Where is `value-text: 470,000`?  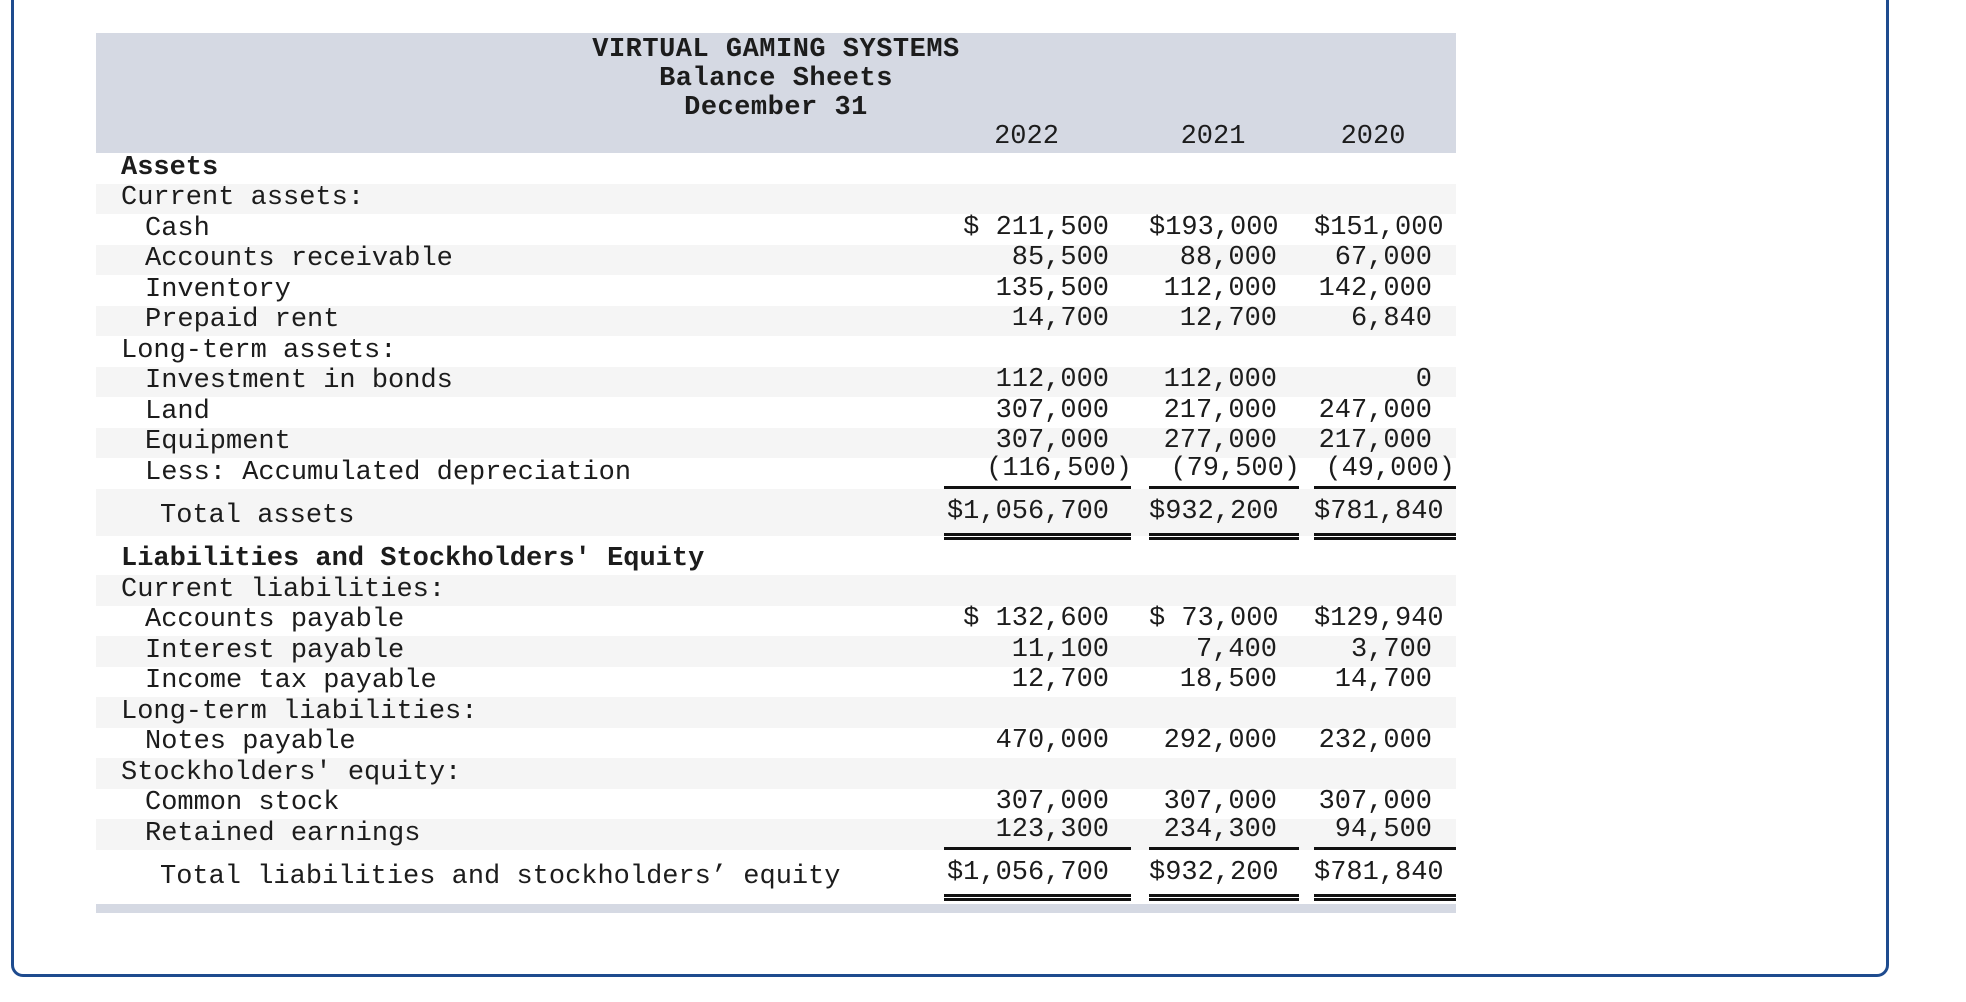 value-text: 470,000 is located at coordinates (1052, 741).